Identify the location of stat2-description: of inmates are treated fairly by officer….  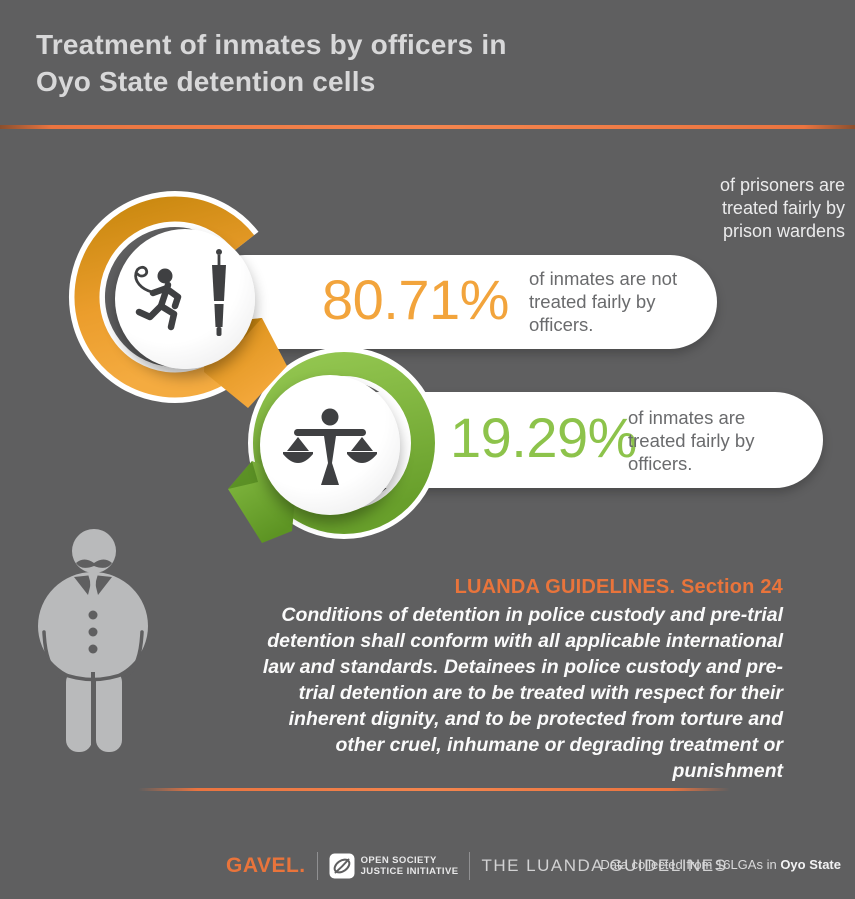
(691, 440).